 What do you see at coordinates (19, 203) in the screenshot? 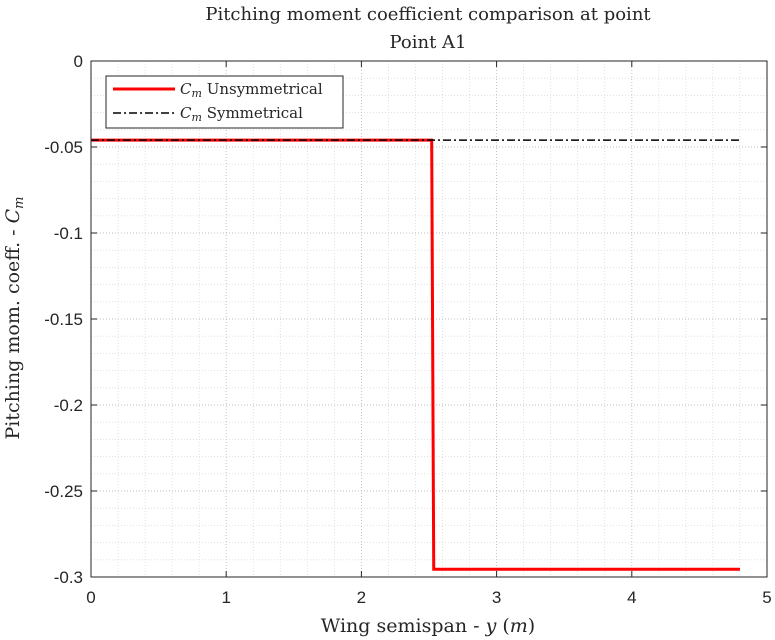
I see `y-axis-label-subscript: m` at bounding box center [19, 203].